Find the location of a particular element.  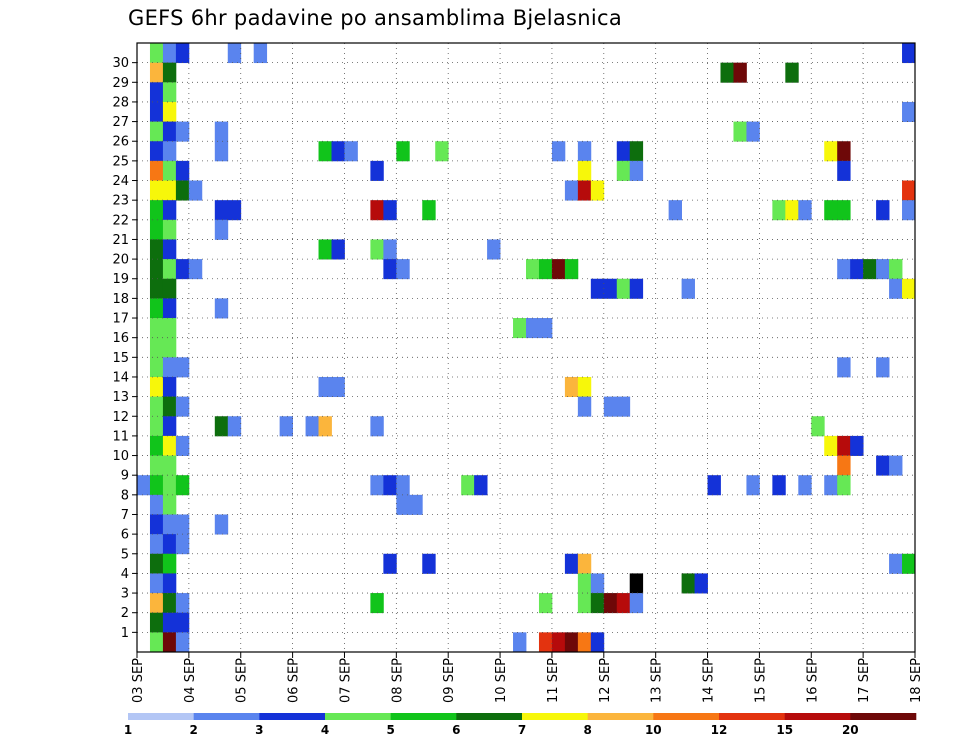

colorbar-label: 20 is located at coordinates (850, 730).